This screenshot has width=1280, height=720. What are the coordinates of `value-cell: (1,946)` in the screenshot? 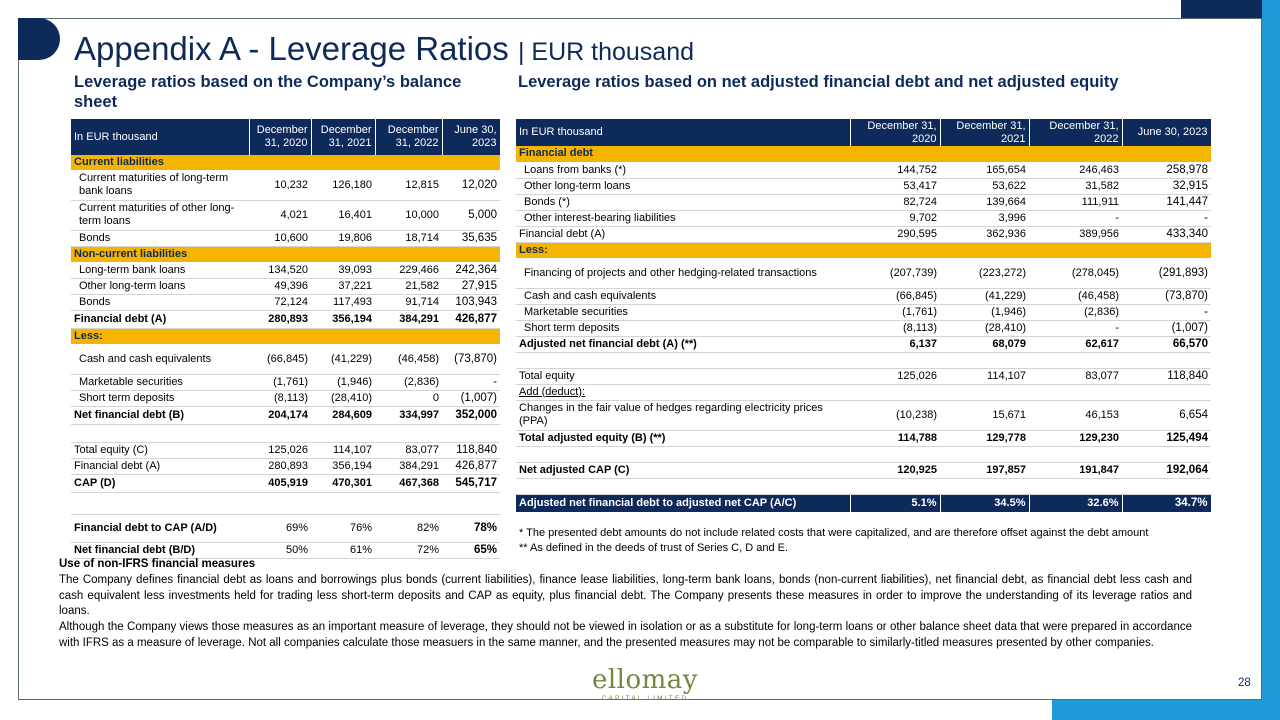 It's located at (984, 312).